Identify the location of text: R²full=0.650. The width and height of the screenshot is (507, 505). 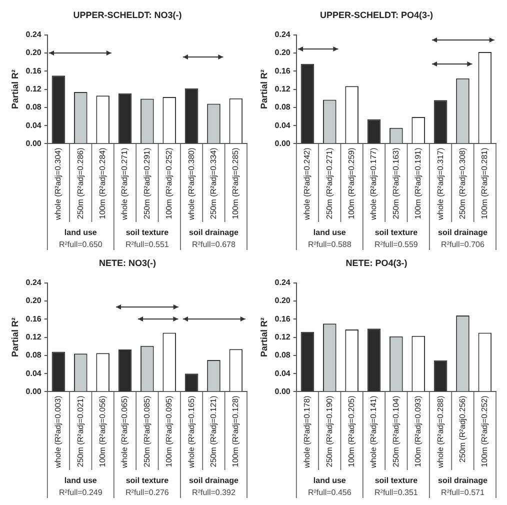
(80, 245).